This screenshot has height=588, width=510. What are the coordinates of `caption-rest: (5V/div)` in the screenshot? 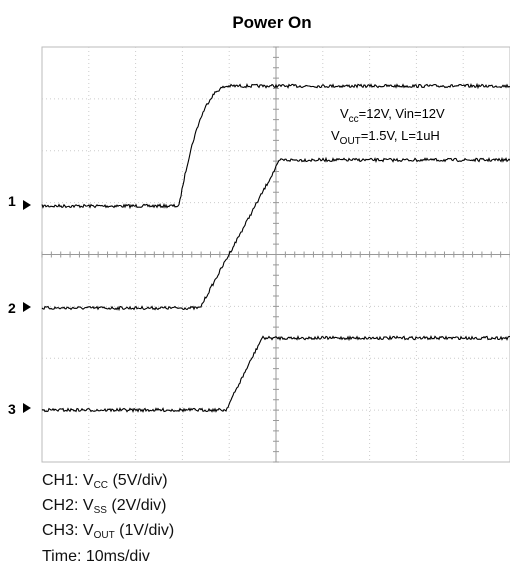 It's located at (138, 480).